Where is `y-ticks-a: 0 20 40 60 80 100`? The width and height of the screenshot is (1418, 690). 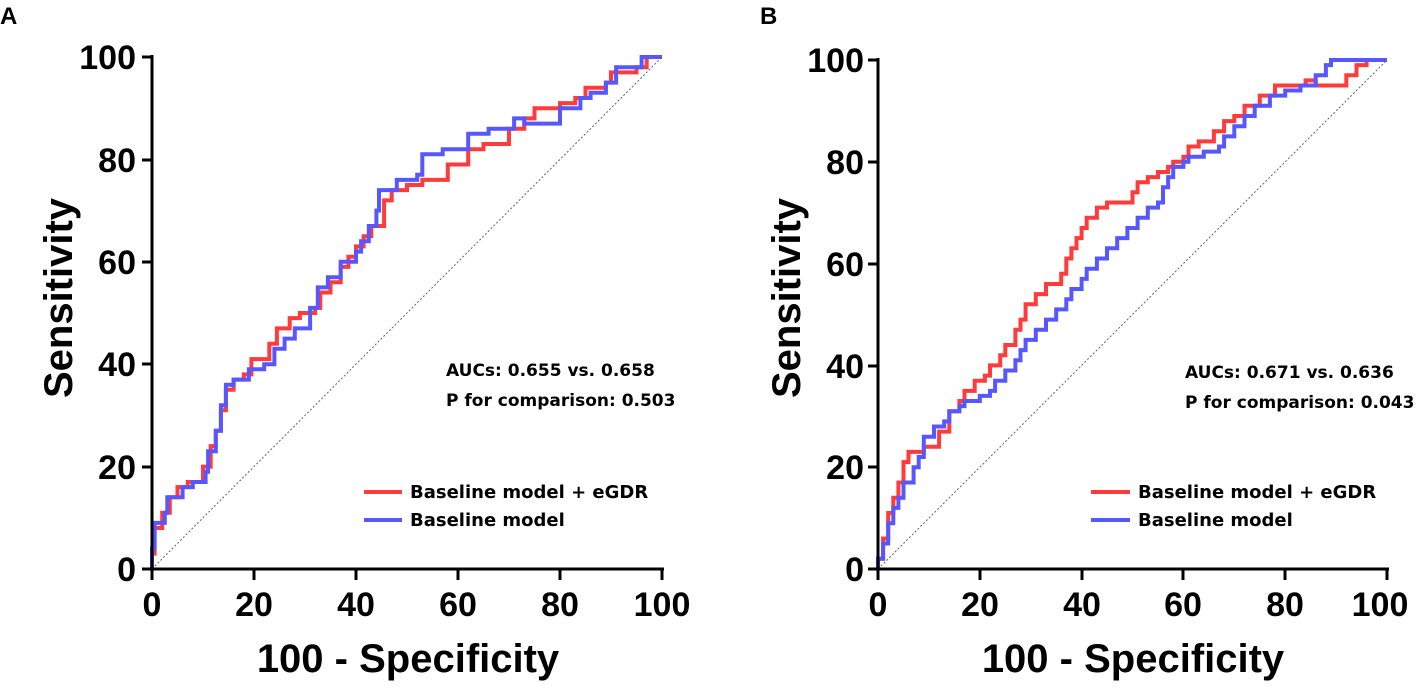
y-ticks-a: 0 20 40 60 80 100 is located at coordinates (115, 314).